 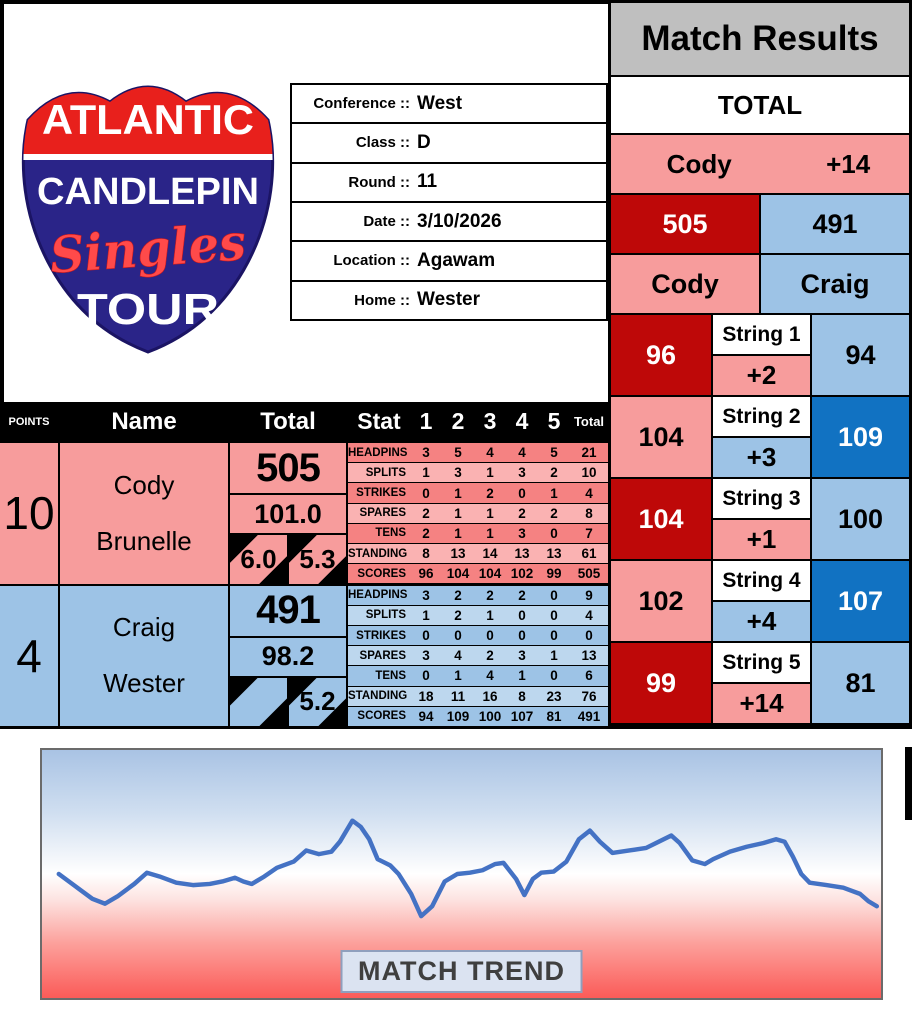 I want to click on stat-game-4: 2, so click(x=522, y=513).